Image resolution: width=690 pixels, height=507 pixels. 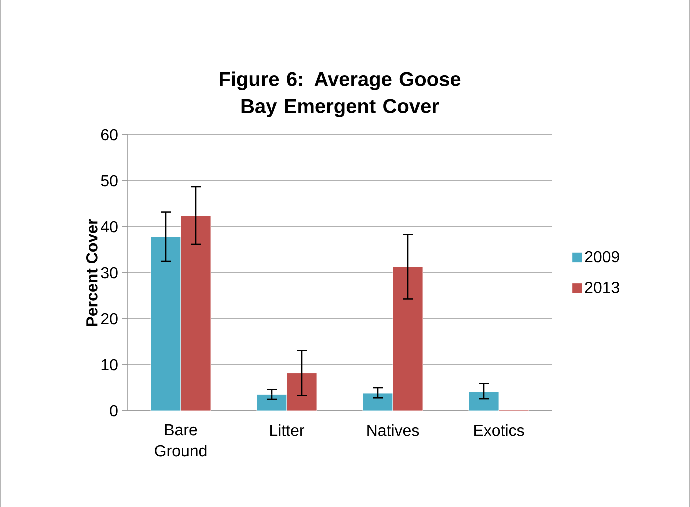 I want to click on y-tick-label: 30, so click(x=109, y=273).